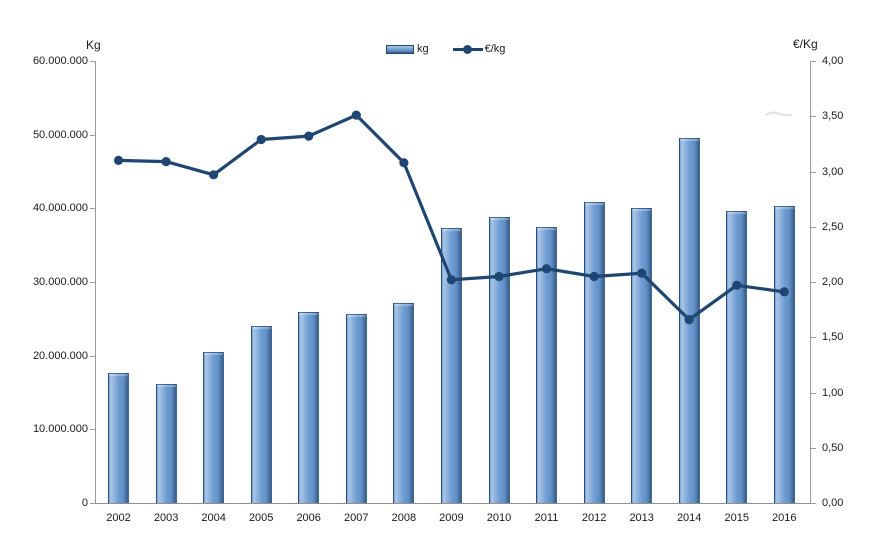 Image resolution: width=892 pixels, height=560 pixels. What do you see at coordinates (737, 356) in the screenshot?
I see `bar-2015` at bounding box center [737, 356].